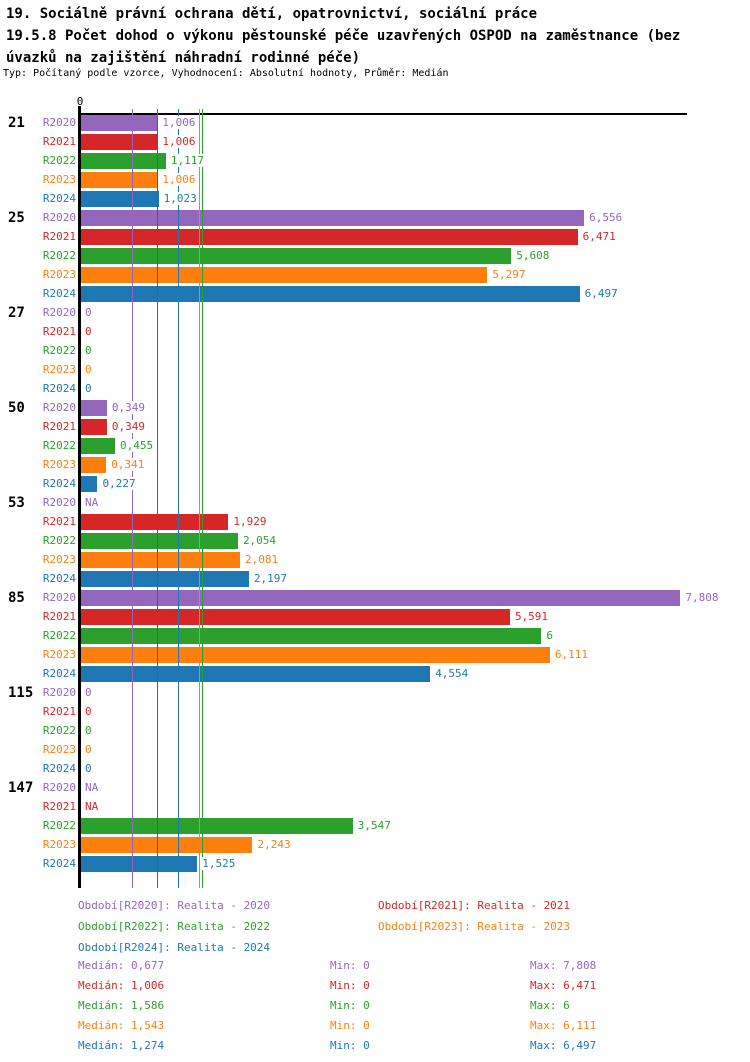 This screenshot has height=1062, width=750. What do you see at coordinates (474, 905) in the screenshot?
I see `legend-item: Období[R2021]: Realita - 2021` at bounding box center [474, 905].